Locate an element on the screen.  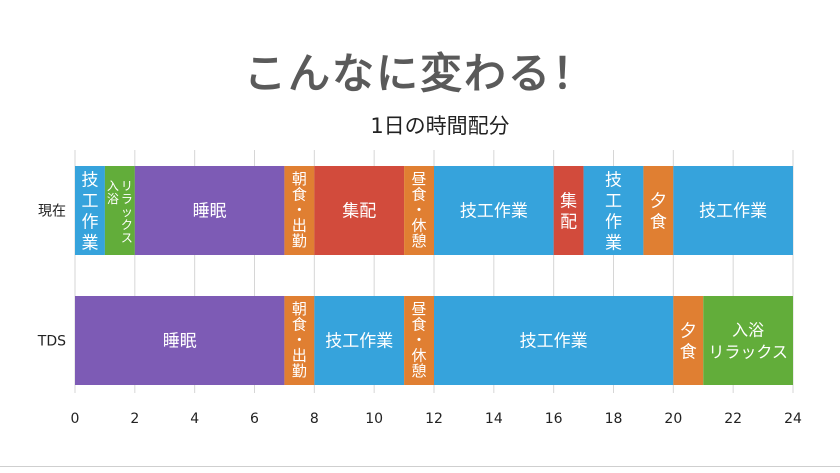
x-tick-label: 2 is located at coordinates (134, 419).